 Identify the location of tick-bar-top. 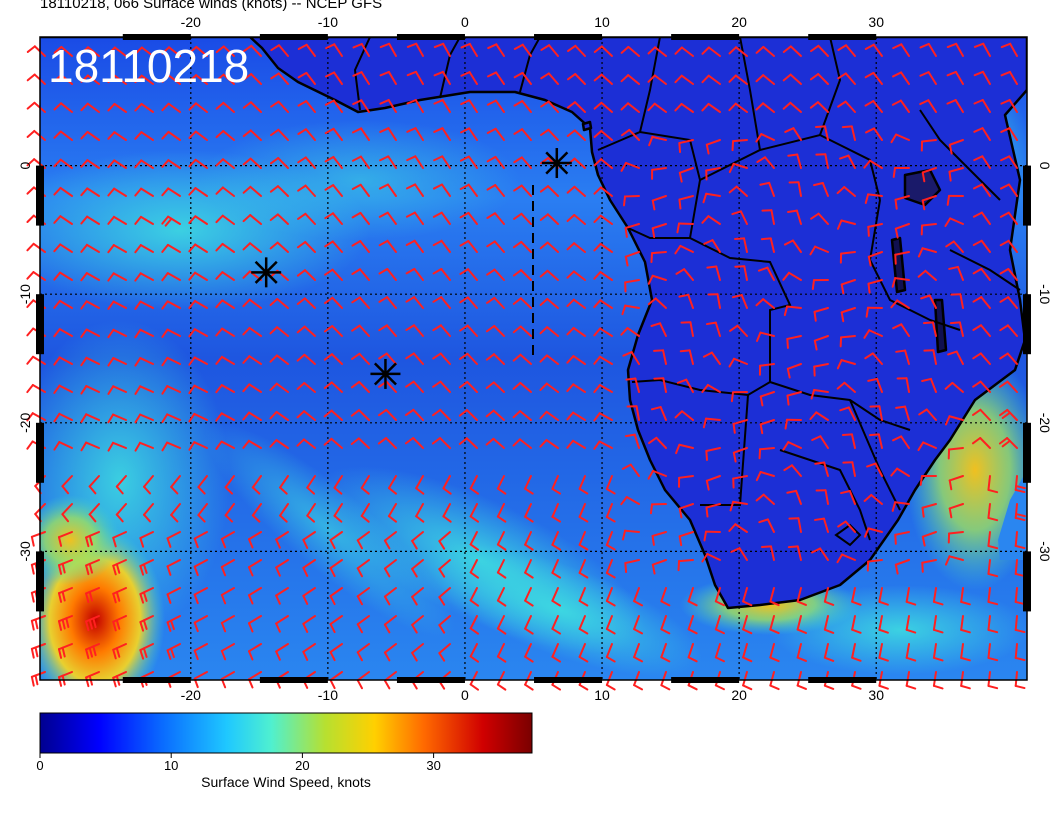
(156, 37).